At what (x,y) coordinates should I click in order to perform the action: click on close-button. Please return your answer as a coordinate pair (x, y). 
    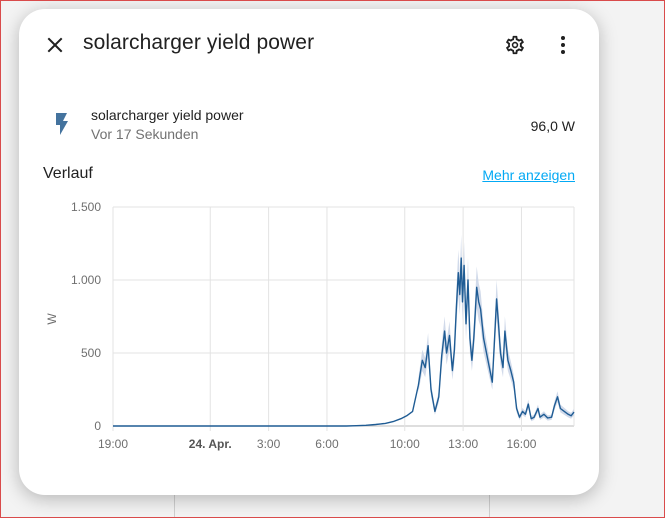
    Looking at the image, I should click on (55, 45).